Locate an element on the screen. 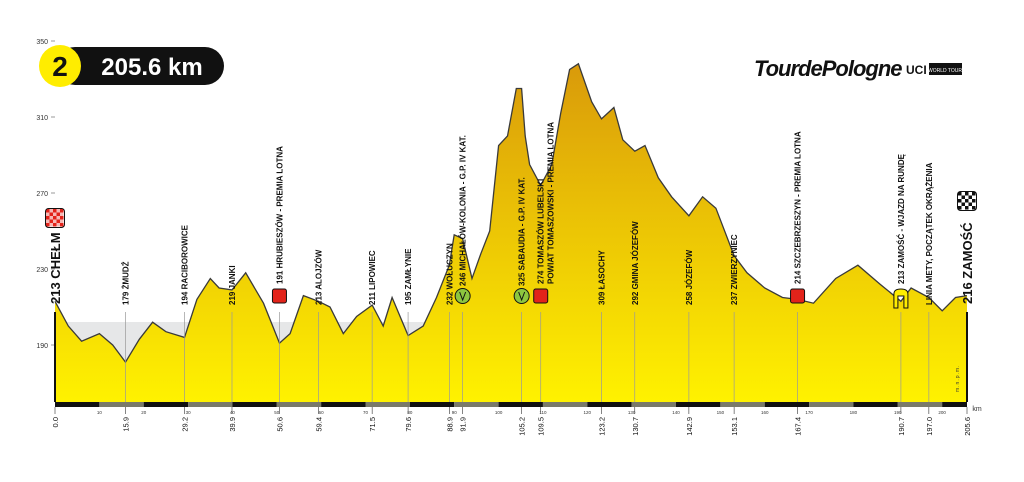  x-minor-tick-label: 140 is located at coordinates (676, 412).